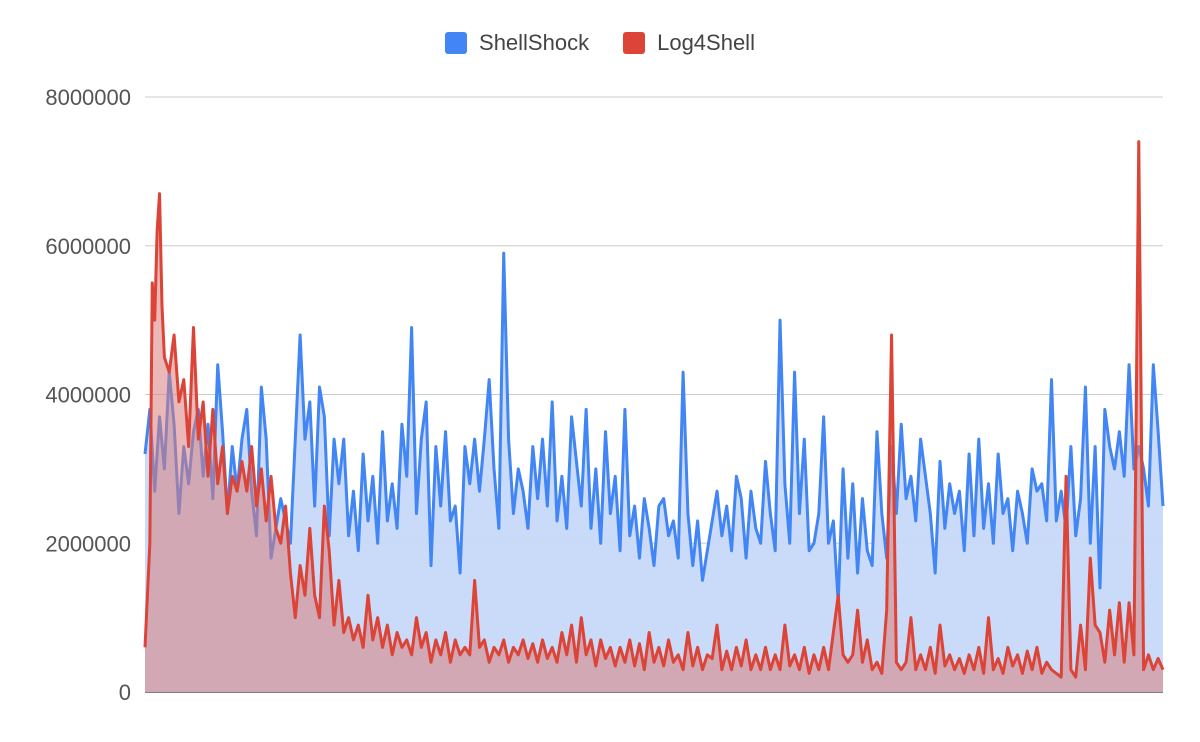 The width and height of the screenshot is (1200, 742). I want to click on y-tick-label: 8000000, so click(88, 97).